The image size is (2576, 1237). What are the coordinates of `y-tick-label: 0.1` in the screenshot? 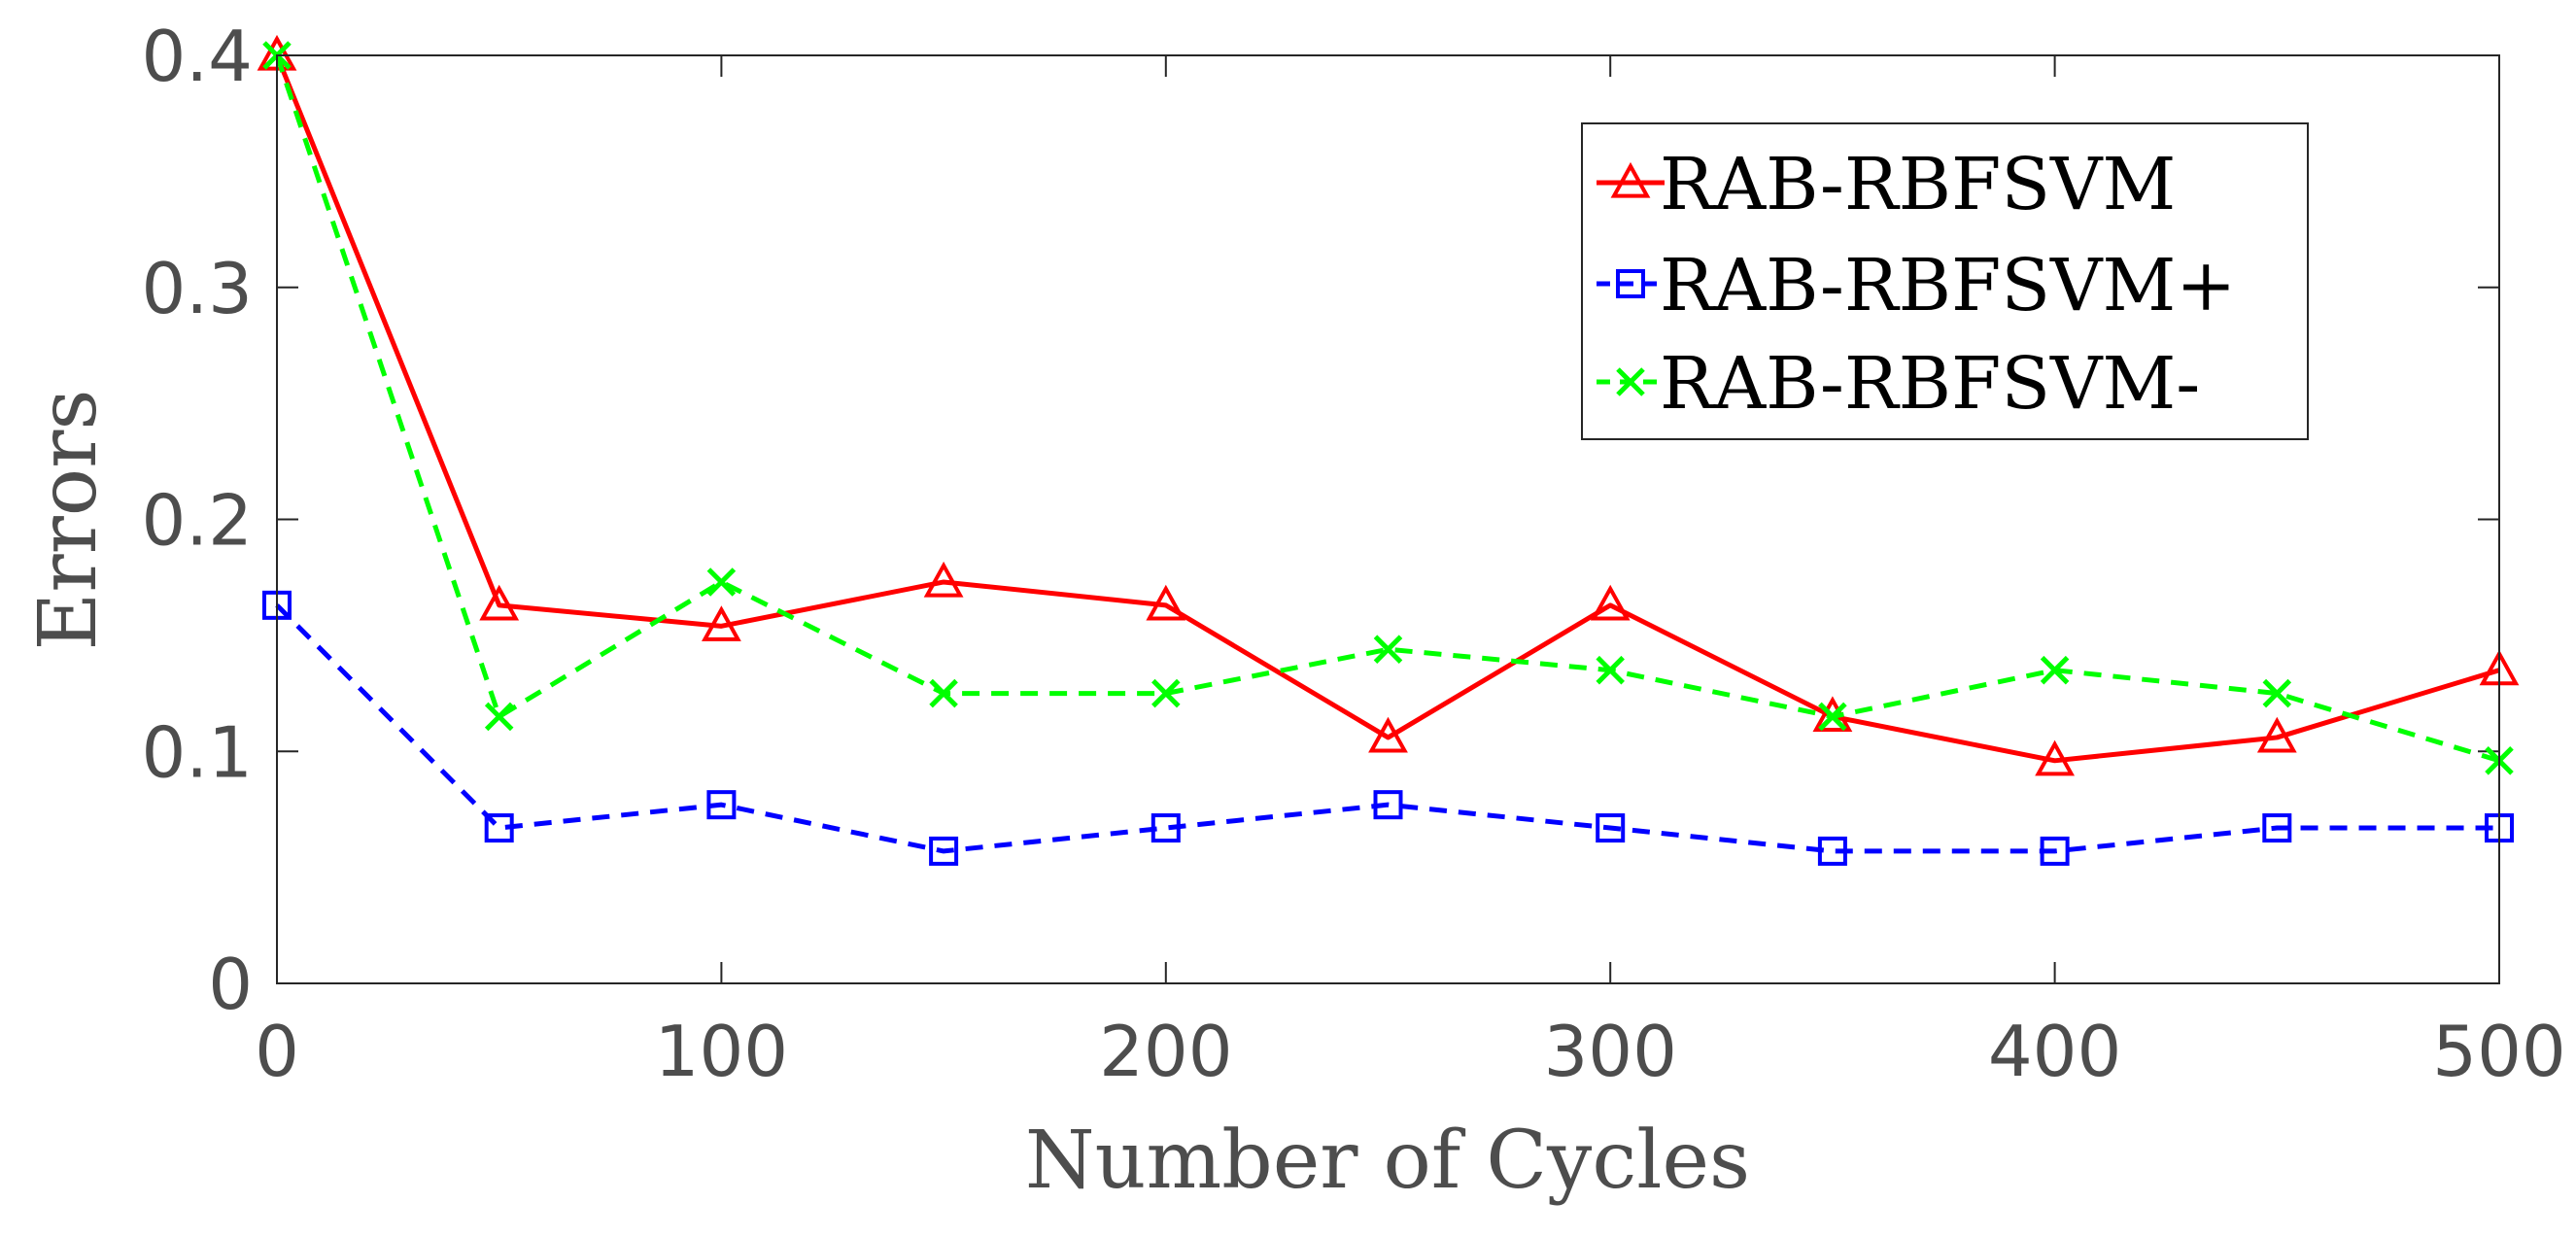 It's located at (197, 752).